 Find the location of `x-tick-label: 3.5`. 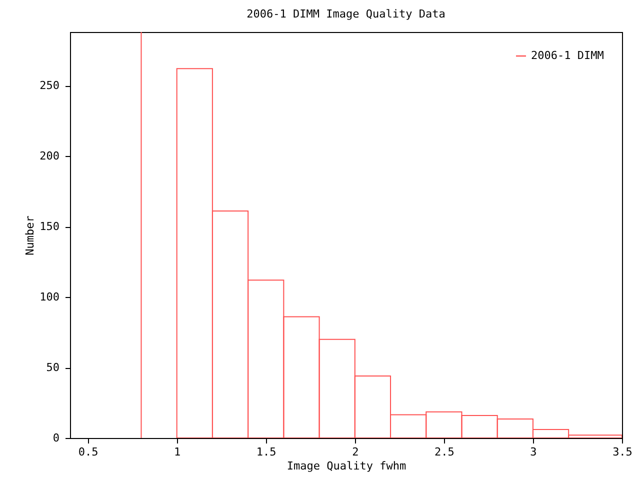

x-tick-label: 3.5 is located at coordinates (622, 452).